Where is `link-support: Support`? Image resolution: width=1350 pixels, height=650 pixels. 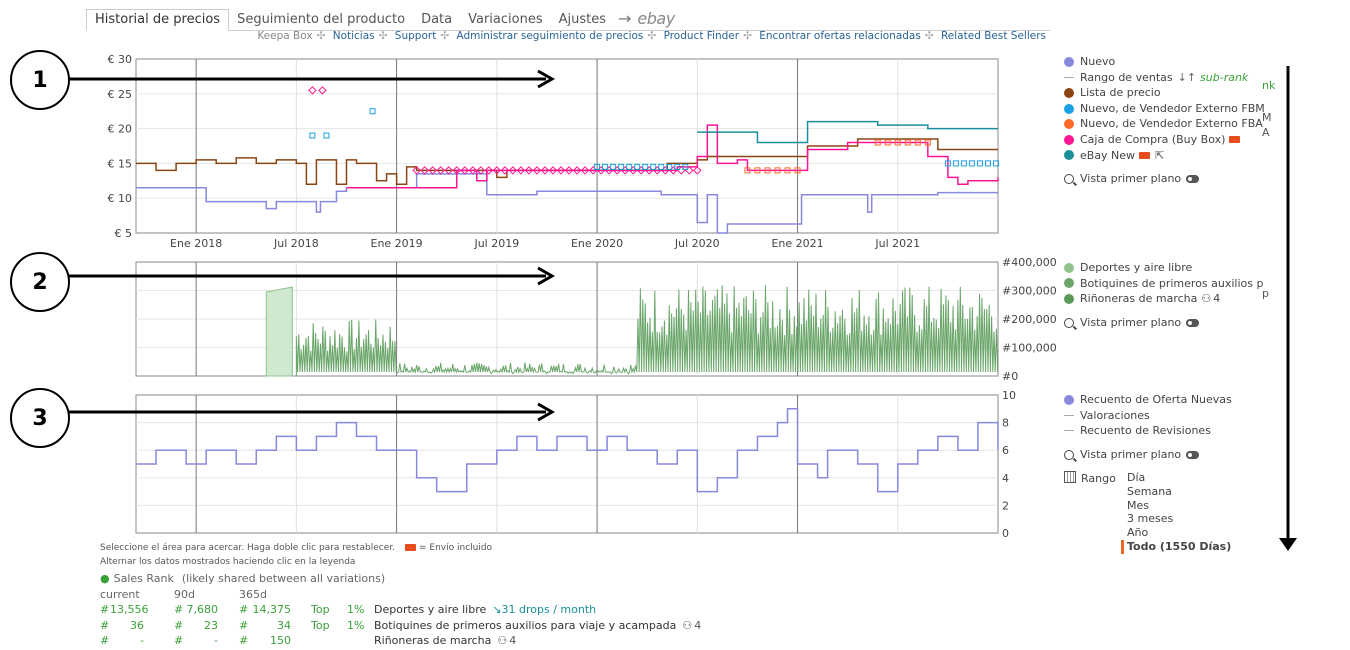 link-support: Support is located at coordinates (415, 36).